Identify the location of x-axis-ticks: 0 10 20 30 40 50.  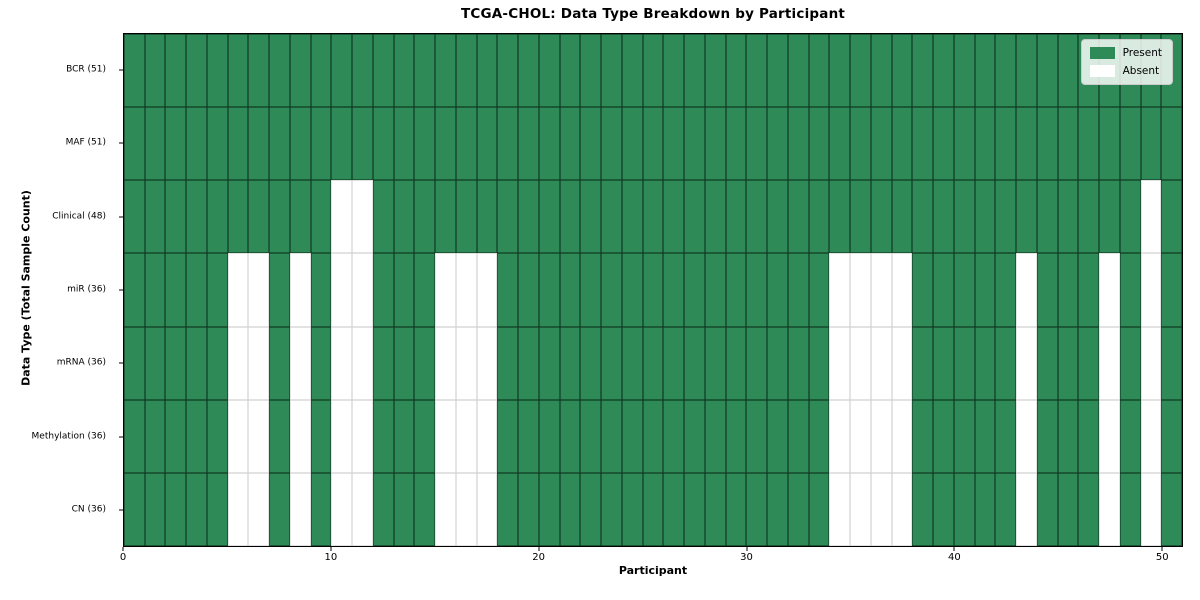
(651, 560).